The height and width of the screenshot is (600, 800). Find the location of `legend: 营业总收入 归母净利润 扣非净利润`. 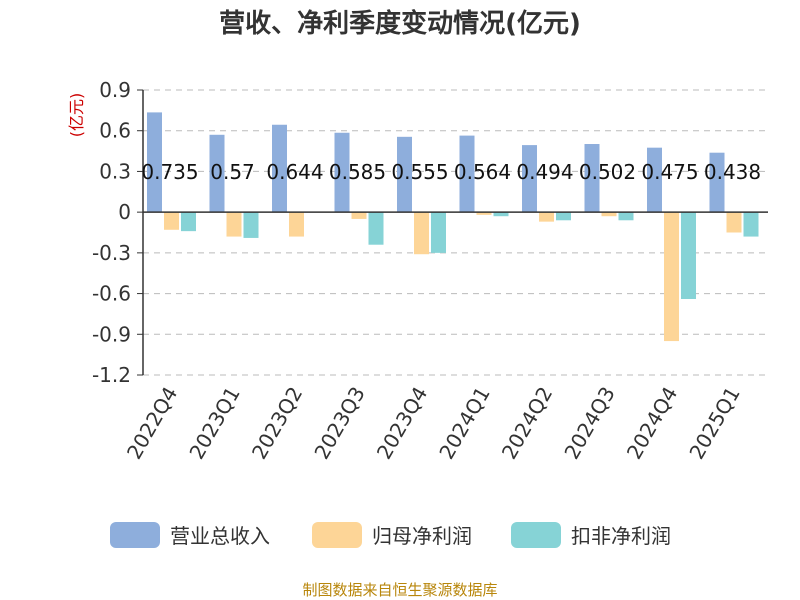

legend: 营业总收入 归母净利润 扣非净利润 is located at coordinates (390, 535).